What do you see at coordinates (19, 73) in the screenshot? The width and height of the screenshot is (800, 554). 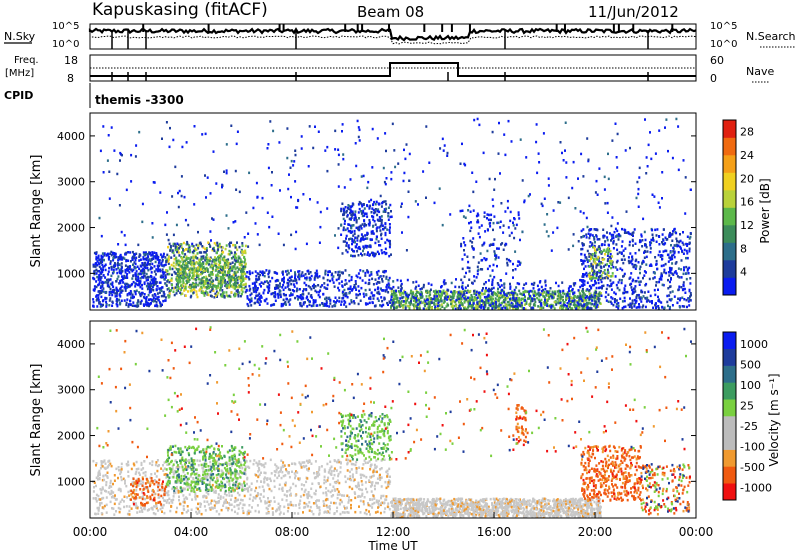 I see `freq-unit-label: [MHz]` at bounding box center [19, 73].